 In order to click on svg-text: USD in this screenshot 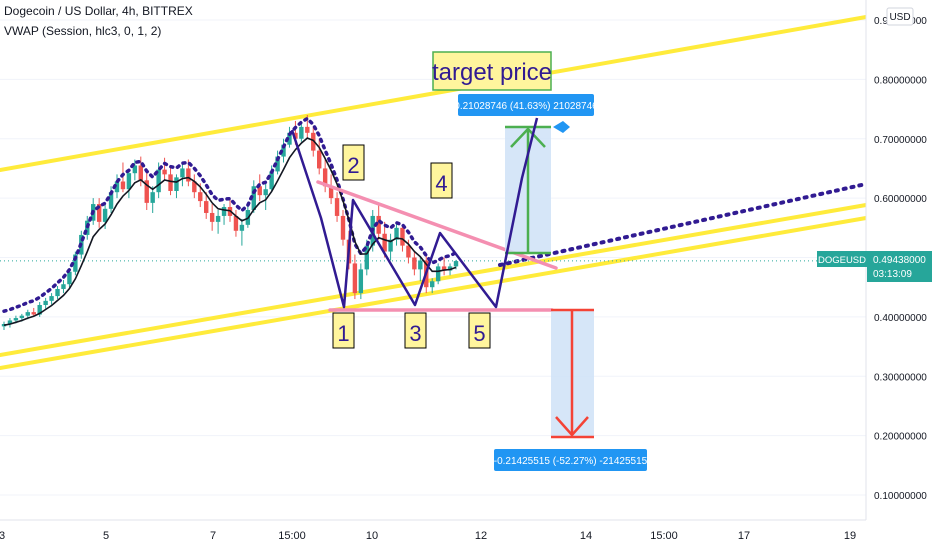, I will do `click(899, 17)`.